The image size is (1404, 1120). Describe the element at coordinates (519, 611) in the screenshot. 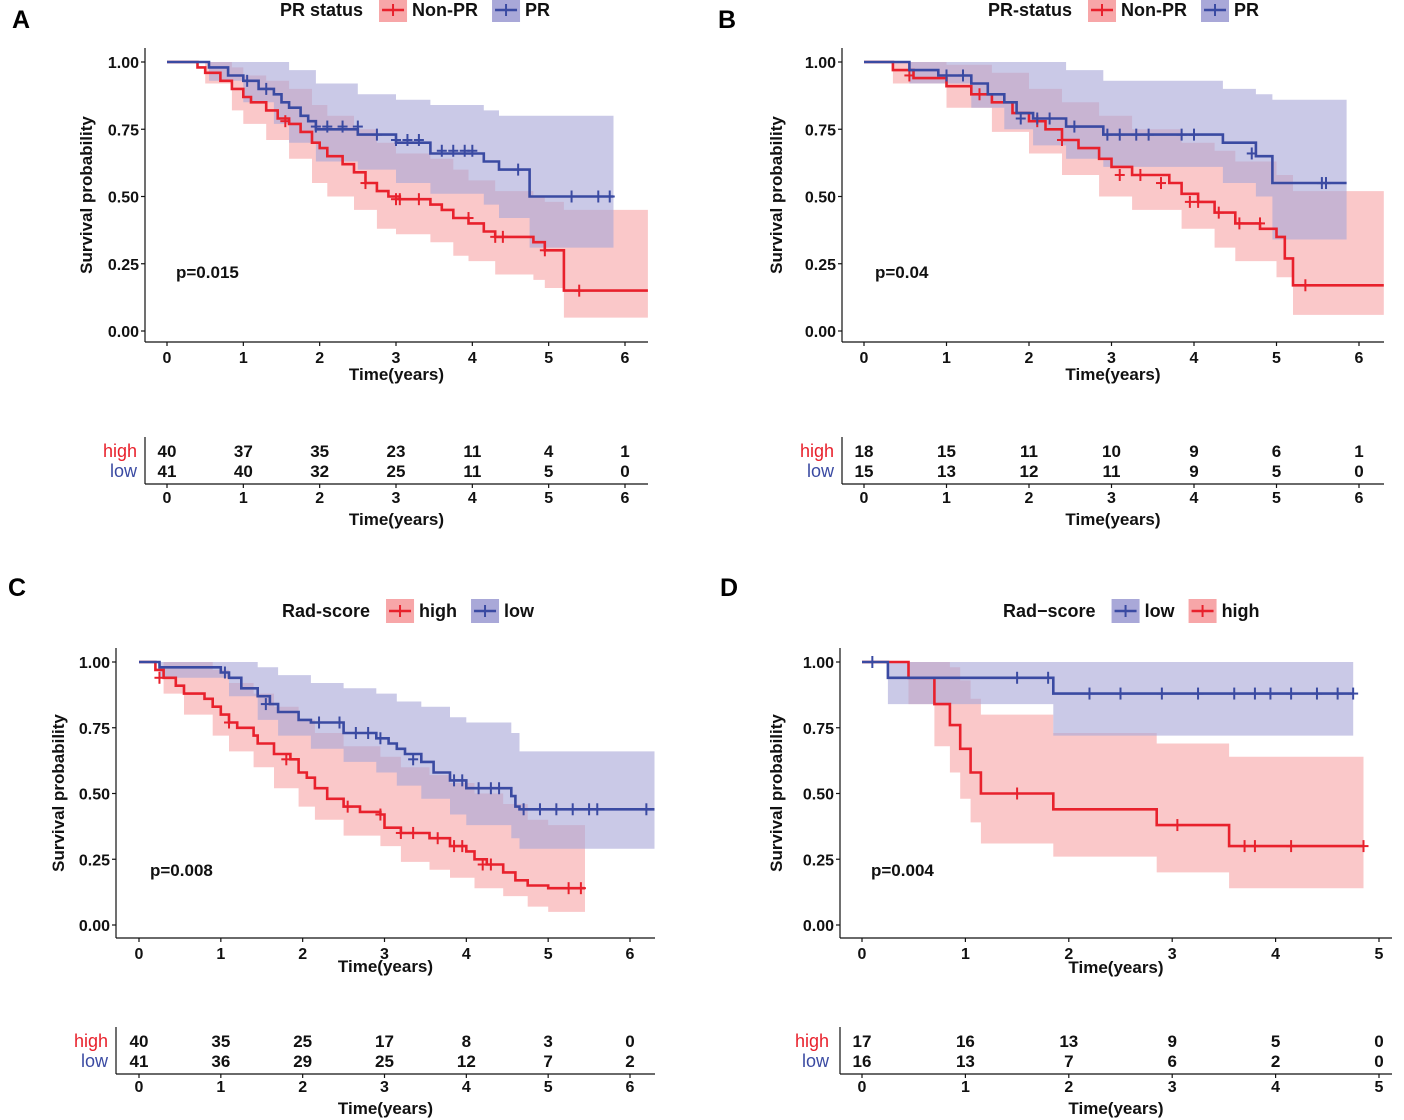

I see `legend-label-low: low` at that location.